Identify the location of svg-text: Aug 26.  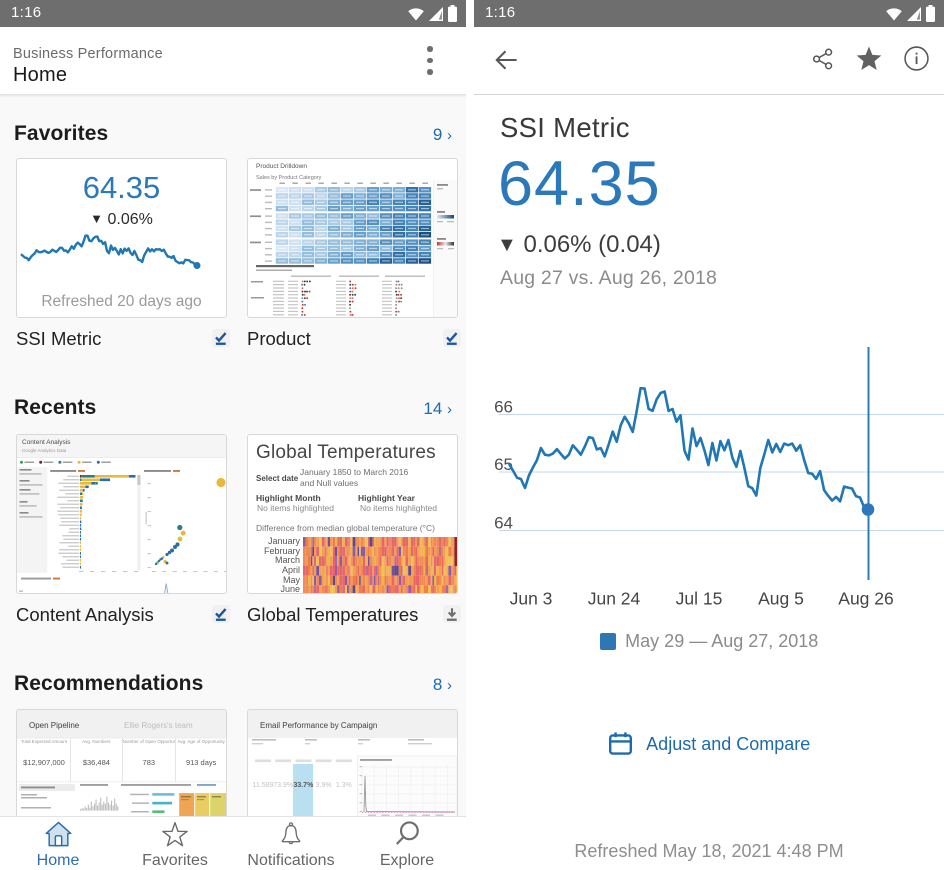
(865, 599).